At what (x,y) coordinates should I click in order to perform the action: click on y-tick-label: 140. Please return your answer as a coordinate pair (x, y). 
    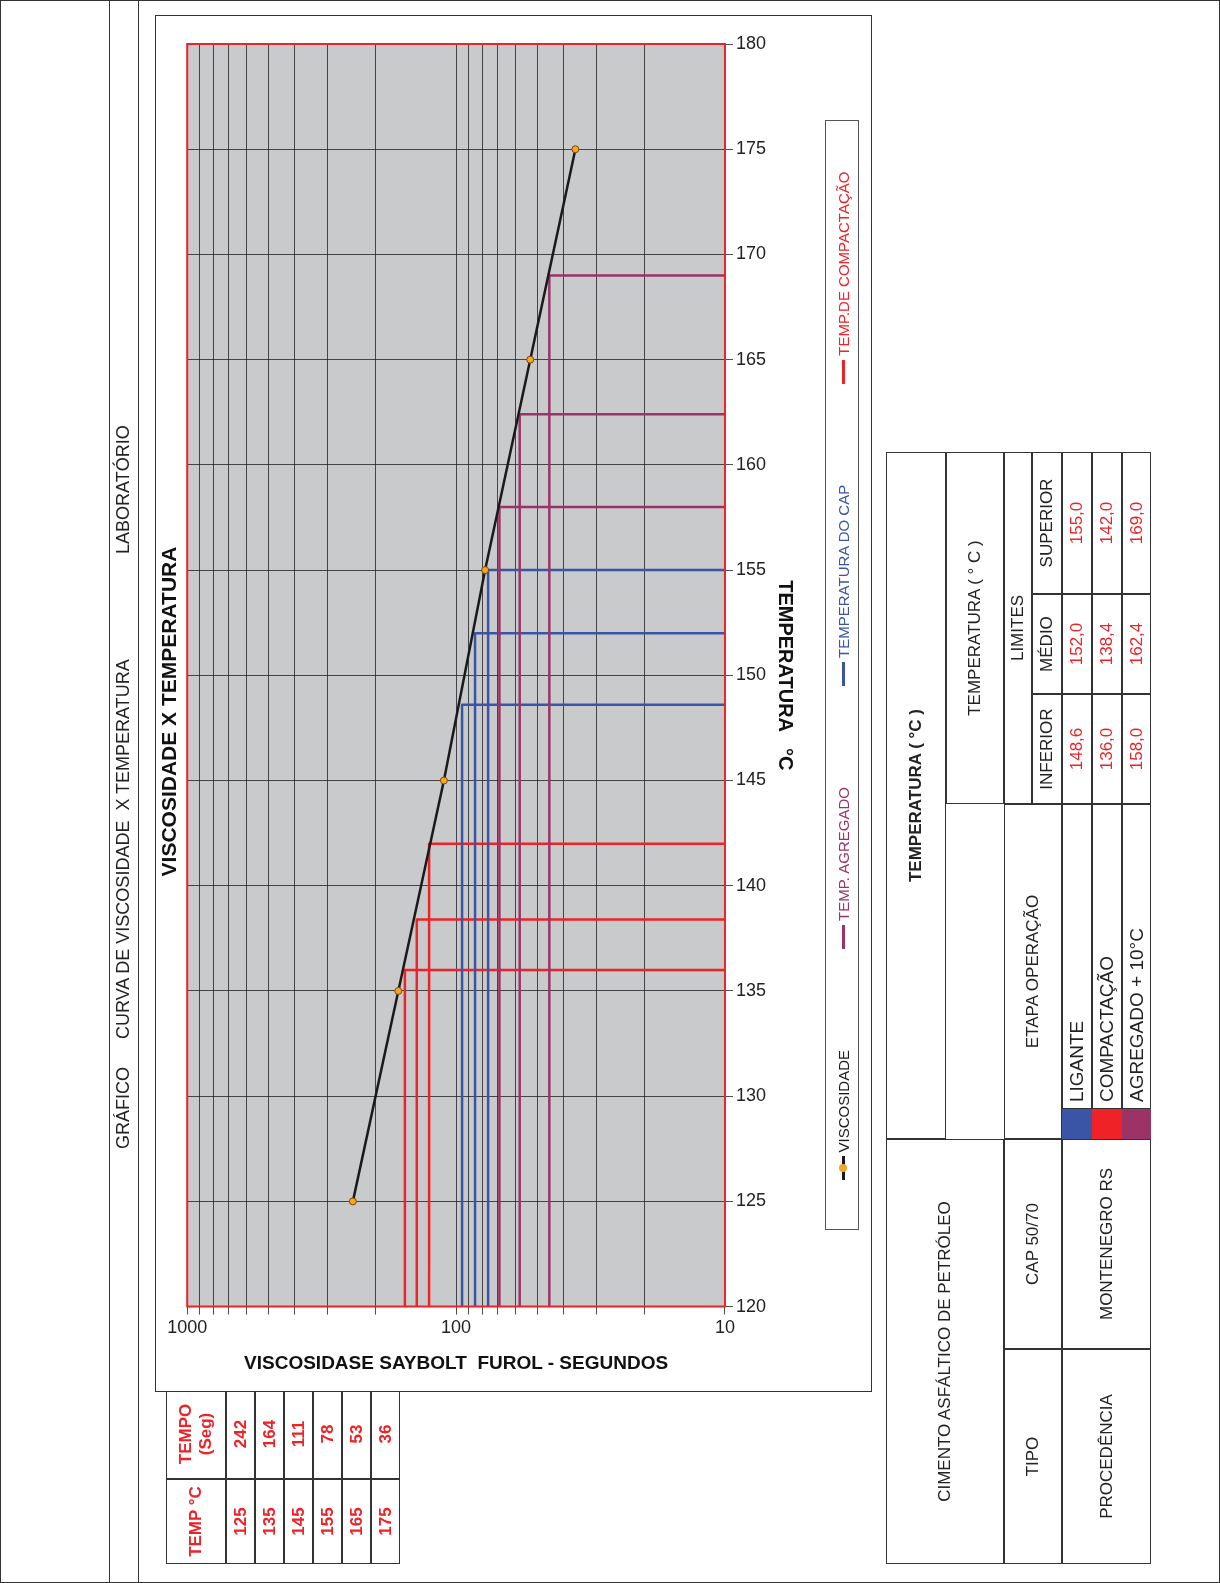
    Looking at the image, I should click on (751, 884).